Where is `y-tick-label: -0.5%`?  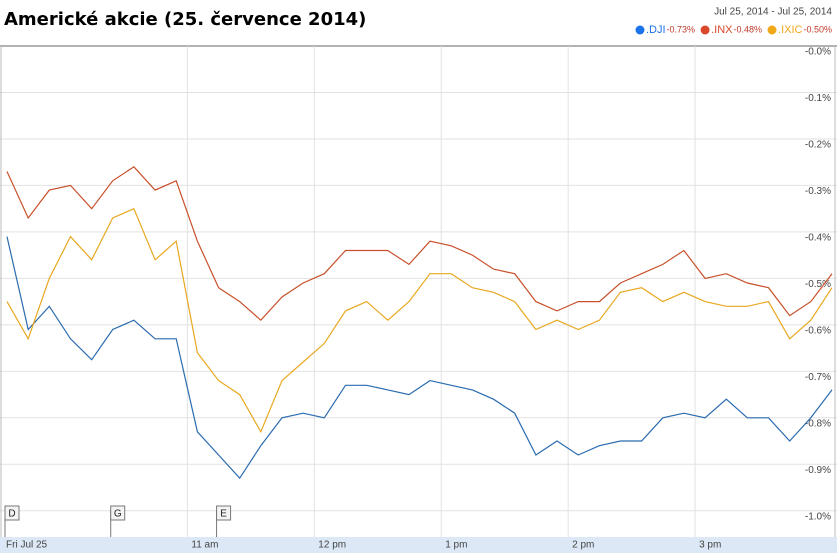
y-tick-label: -0.5% is located at coordinates (818, 284).